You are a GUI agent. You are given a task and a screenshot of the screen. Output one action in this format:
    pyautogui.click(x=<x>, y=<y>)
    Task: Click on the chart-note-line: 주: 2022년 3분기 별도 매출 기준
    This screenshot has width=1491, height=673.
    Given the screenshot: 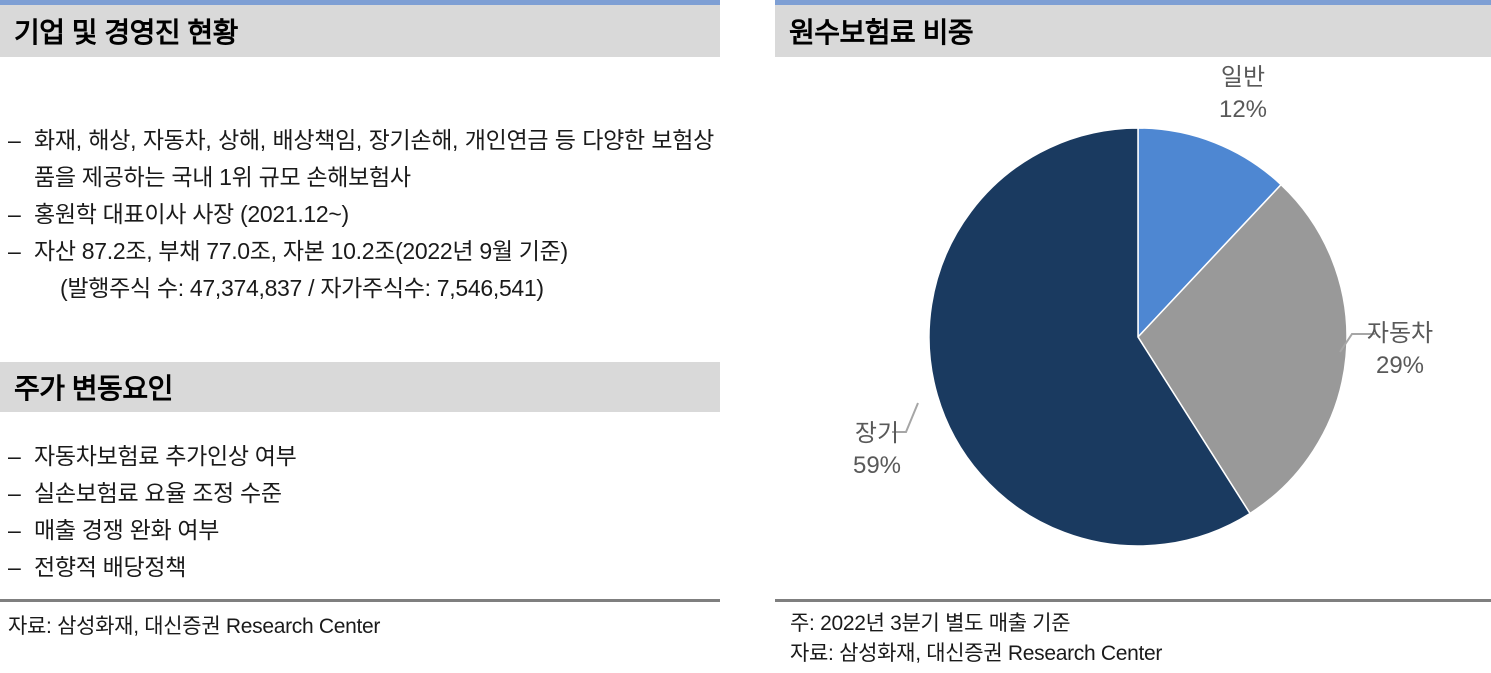 What is the action you would take?
    pyautogui.click(x=930, y=623)
    